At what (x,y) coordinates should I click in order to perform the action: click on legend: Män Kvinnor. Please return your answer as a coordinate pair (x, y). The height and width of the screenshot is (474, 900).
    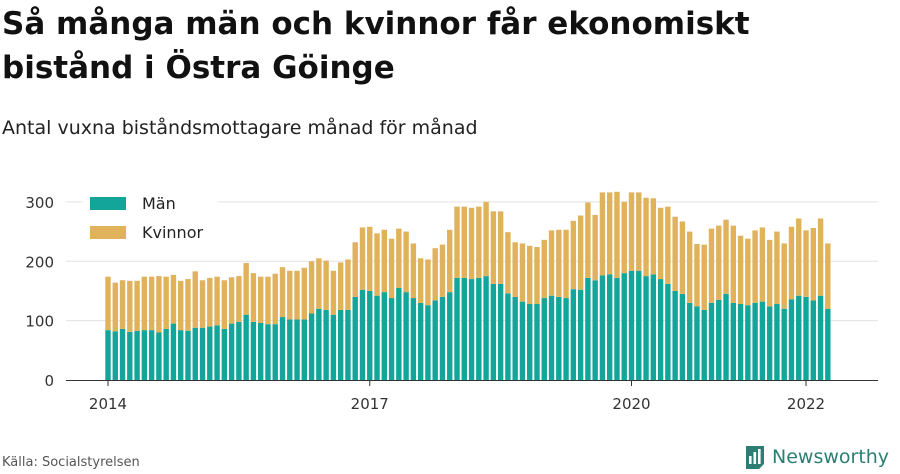
    Looking at the image, I should click on (150, 220).